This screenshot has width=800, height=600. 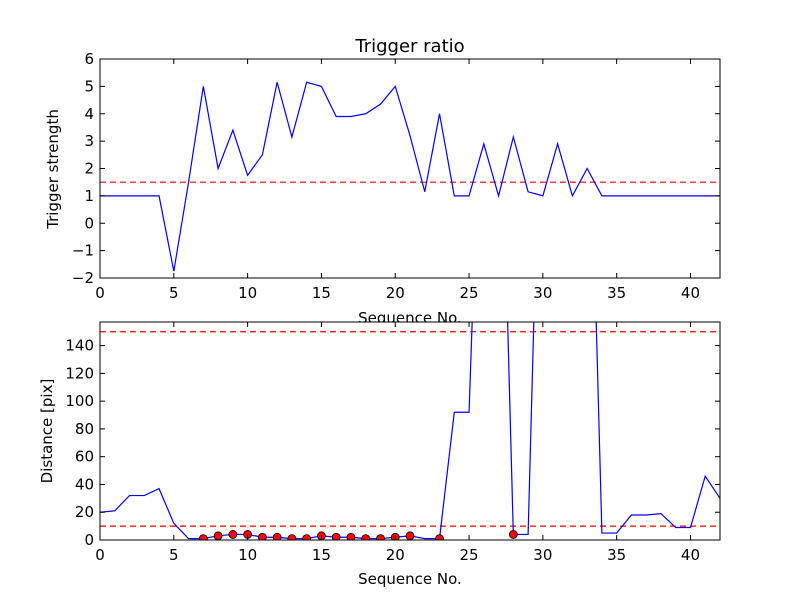 What do you see at coordinates (79, 373) in the screenshot?
I see `y-tick-label: 120` at bounding box center [79, 373].